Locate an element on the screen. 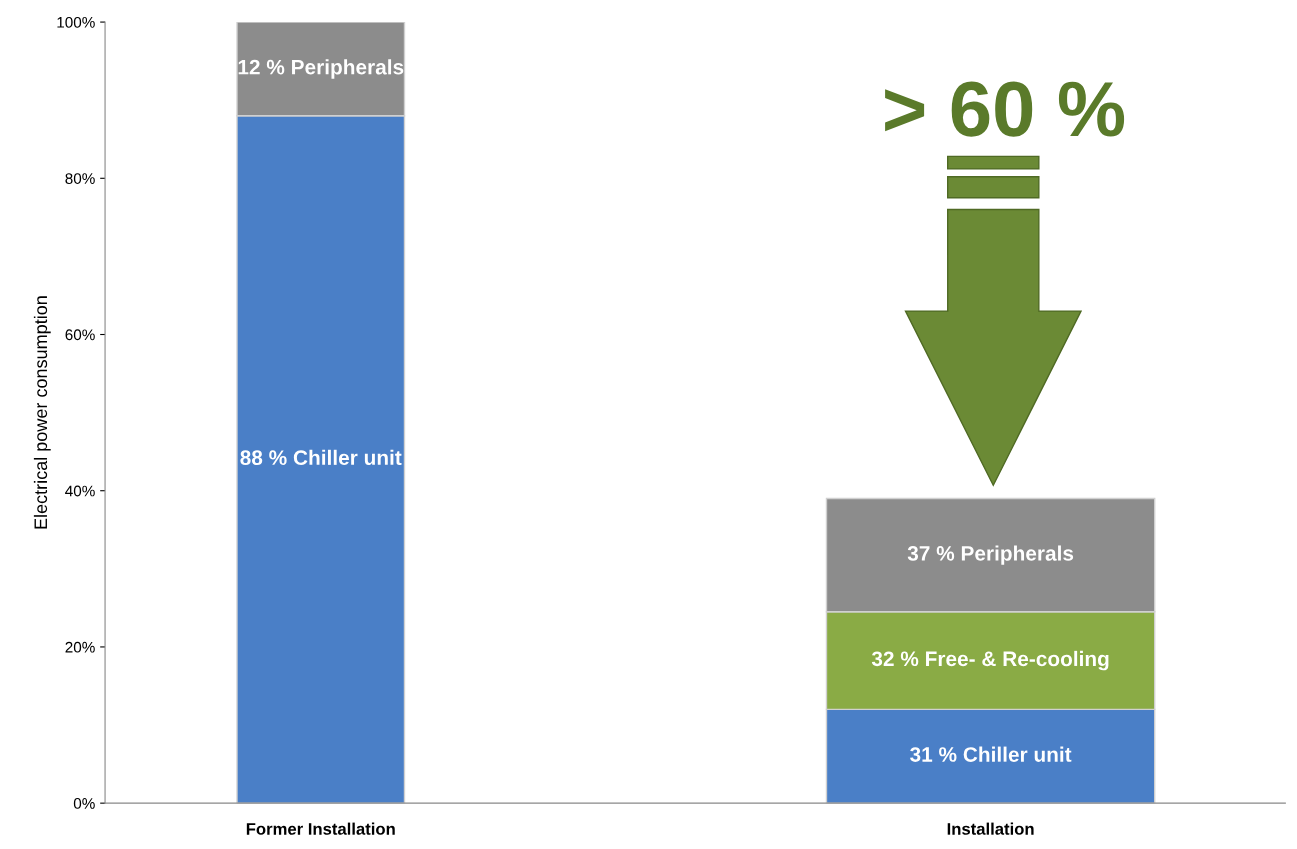 Image resolution: width=1297 pixels, height=849 pixels. x-tick-label: Former Installation is located at coordinates (320, 828).